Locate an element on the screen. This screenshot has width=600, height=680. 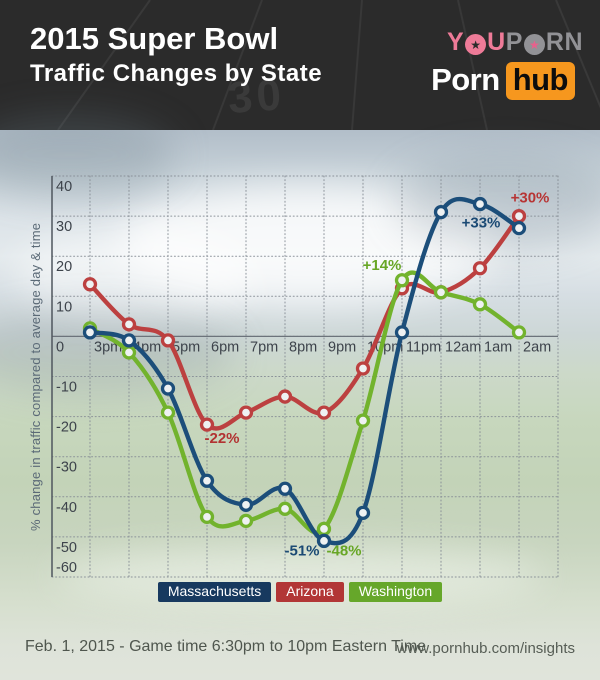
annotation-massachusetts: +33% is located at coordinates (481, 223).